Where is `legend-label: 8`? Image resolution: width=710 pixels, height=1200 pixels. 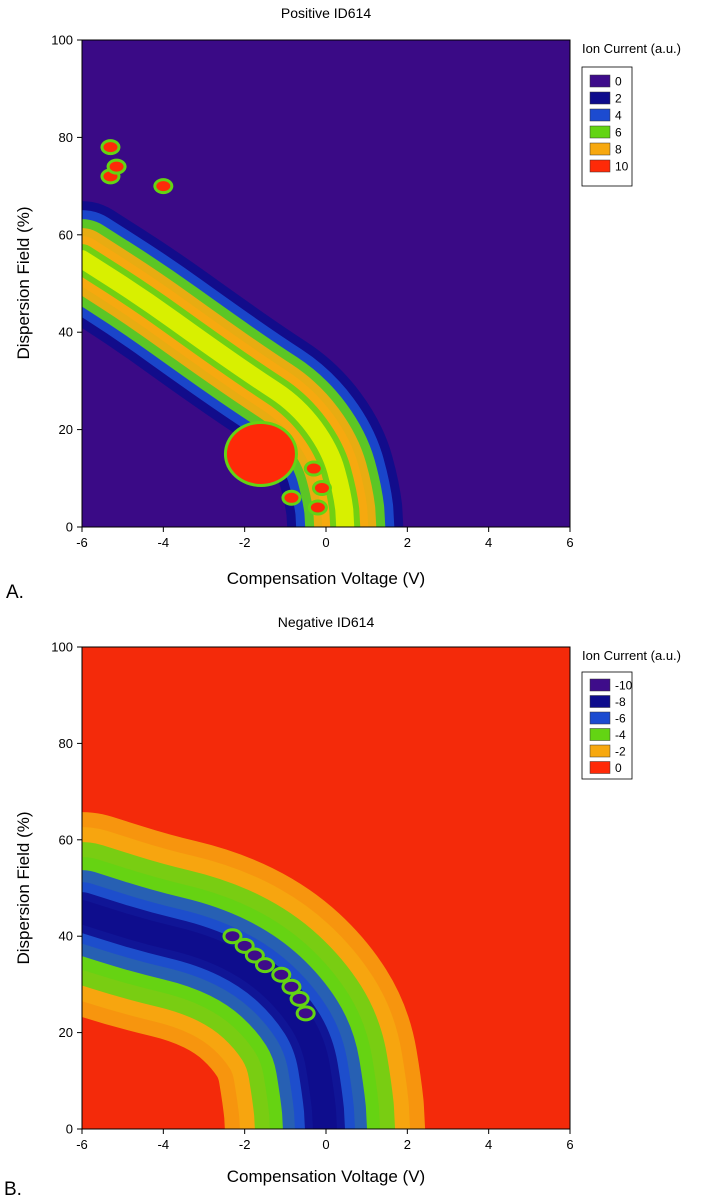
legend-label: 8 is located at coordinates (618, 150).